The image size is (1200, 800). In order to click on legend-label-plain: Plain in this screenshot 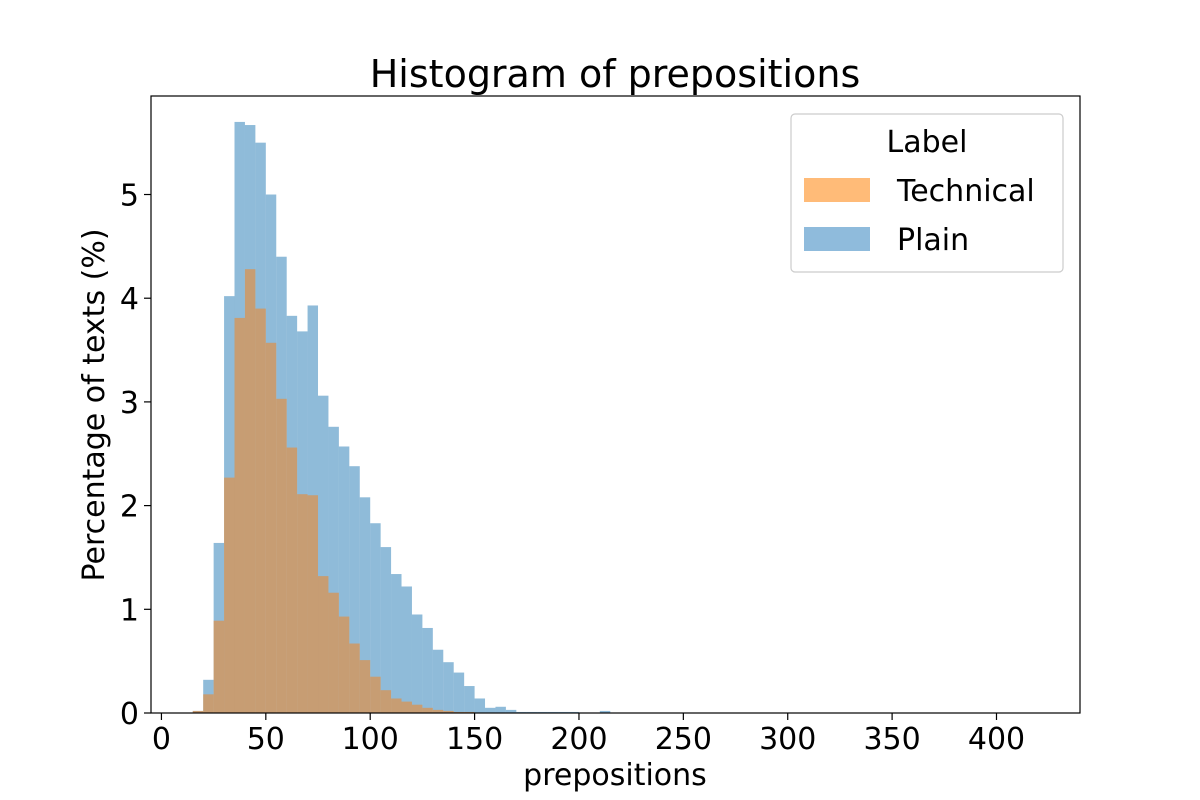, I will do `click(933, 240)`.